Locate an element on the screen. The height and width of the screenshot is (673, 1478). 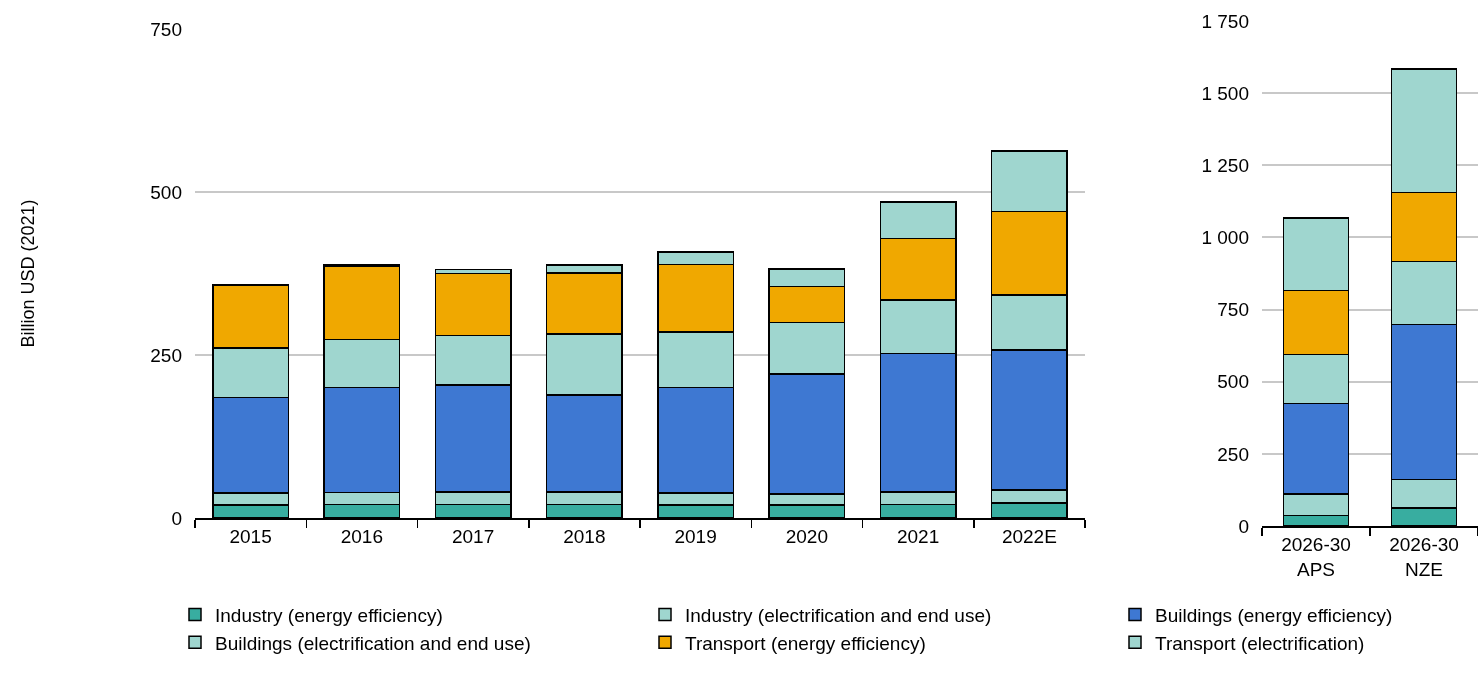
x-tick-label: 2022E is located at coordinates (1029, 536).